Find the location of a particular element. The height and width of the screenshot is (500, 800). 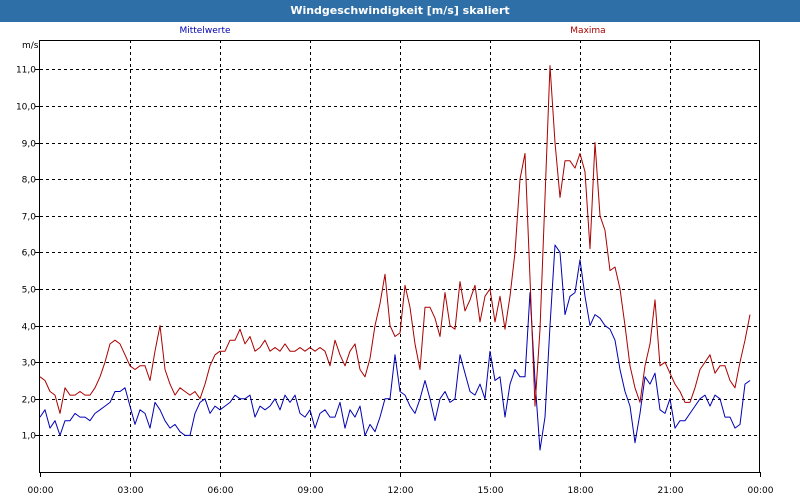

y-axis-unit-label: m/s is located at coordinates (30, 46).